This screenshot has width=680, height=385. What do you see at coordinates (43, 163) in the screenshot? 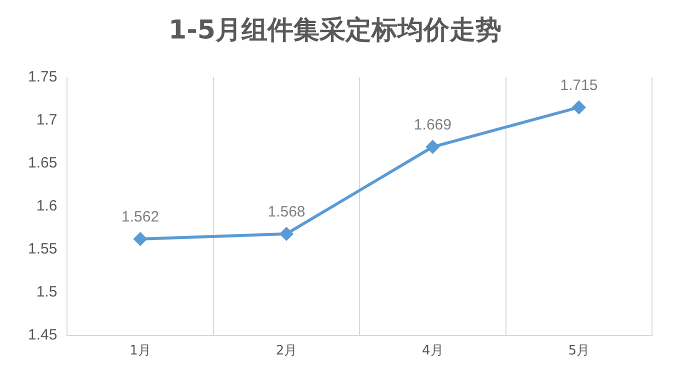
I see `y-tick-label: 1.65` at bounding box center [43, 163].